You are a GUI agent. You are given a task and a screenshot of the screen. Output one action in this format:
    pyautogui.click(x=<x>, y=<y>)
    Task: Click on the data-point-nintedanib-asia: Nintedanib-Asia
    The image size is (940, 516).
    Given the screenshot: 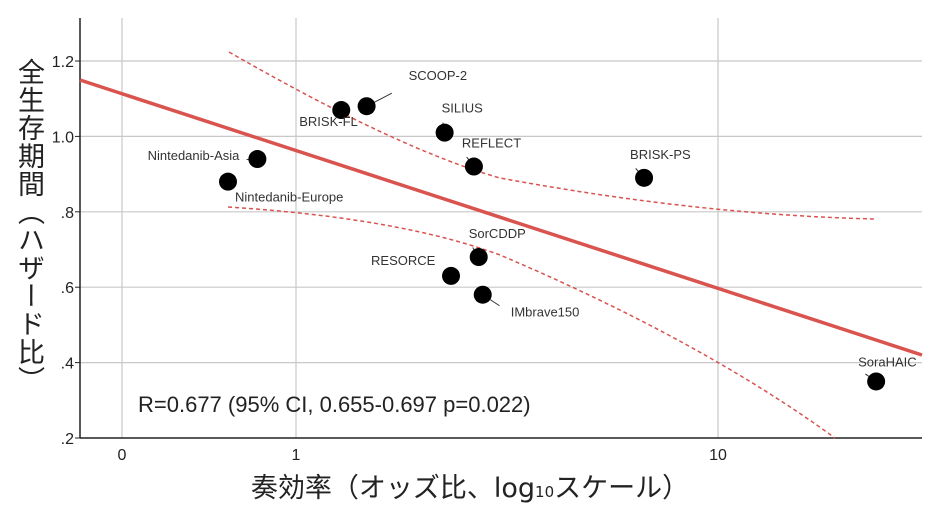 What is the action you would take?
    pyautogui.click(x=207, y=158)
    